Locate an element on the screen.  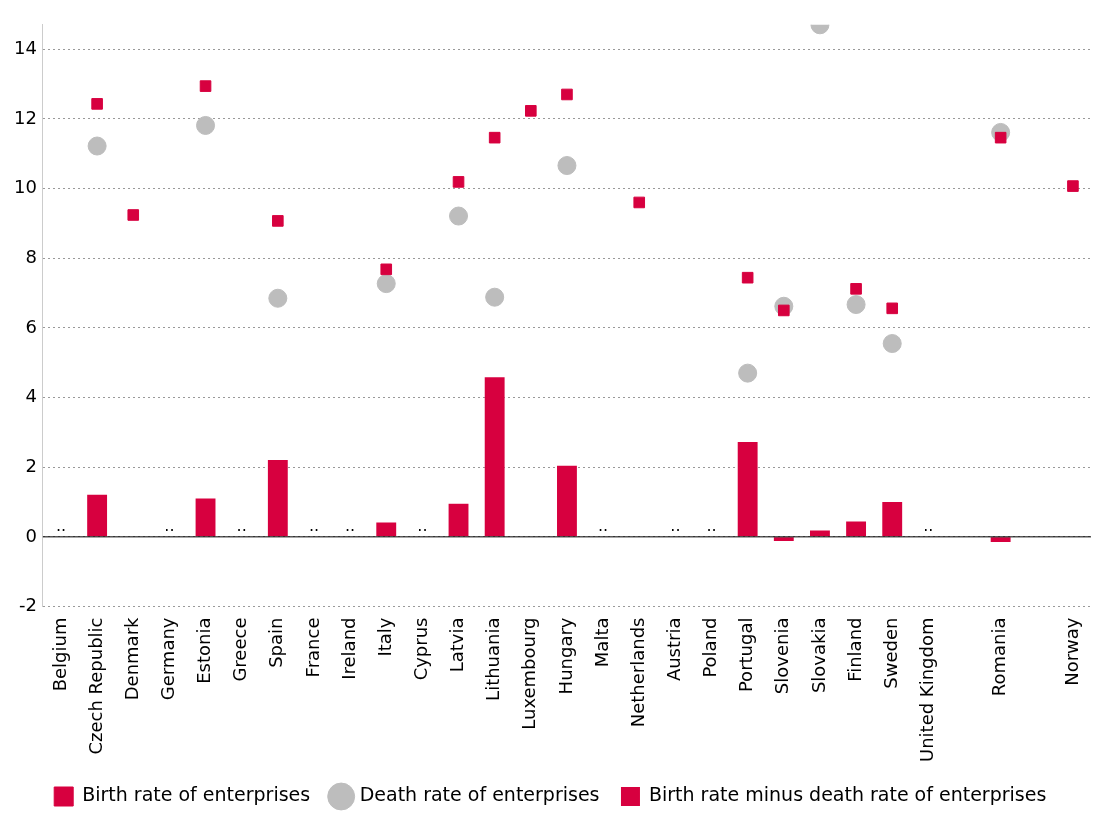
legend-label: Birth rate of enterprises is located at coordinates (196, 794).